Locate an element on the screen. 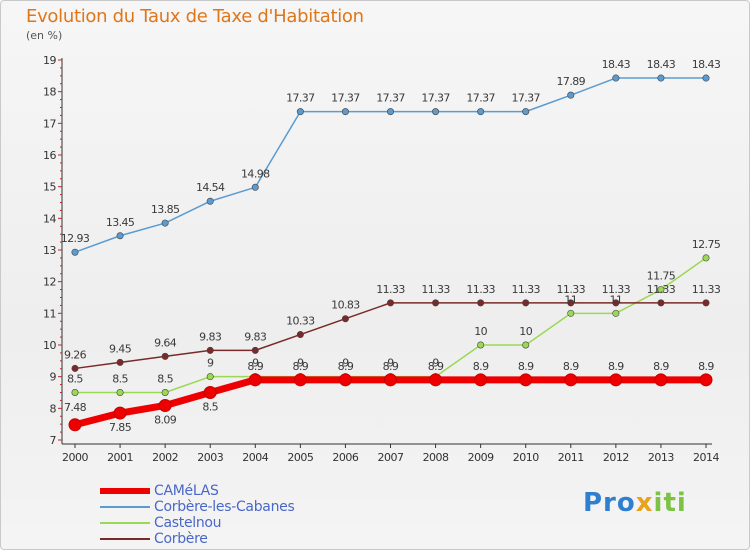 This screenshot has height=550, width=750. data-label: 9.83 is located at coordinates (210, 336).